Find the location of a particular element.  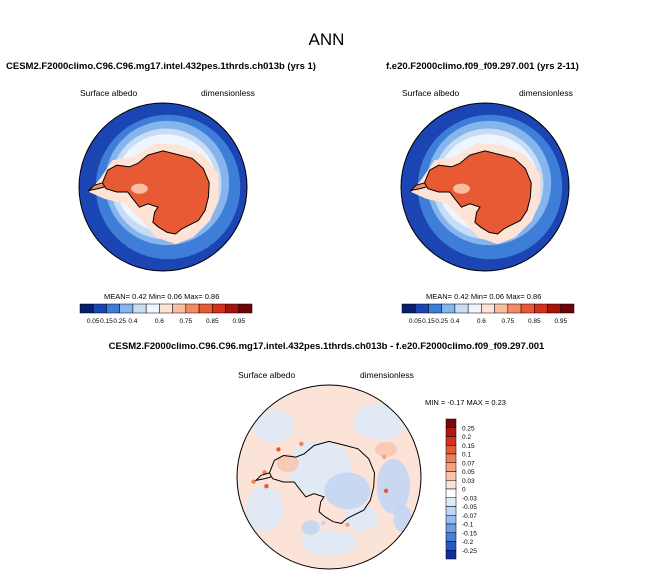

panel3-min-value: -0.17 is located at coordinates (456, 402).